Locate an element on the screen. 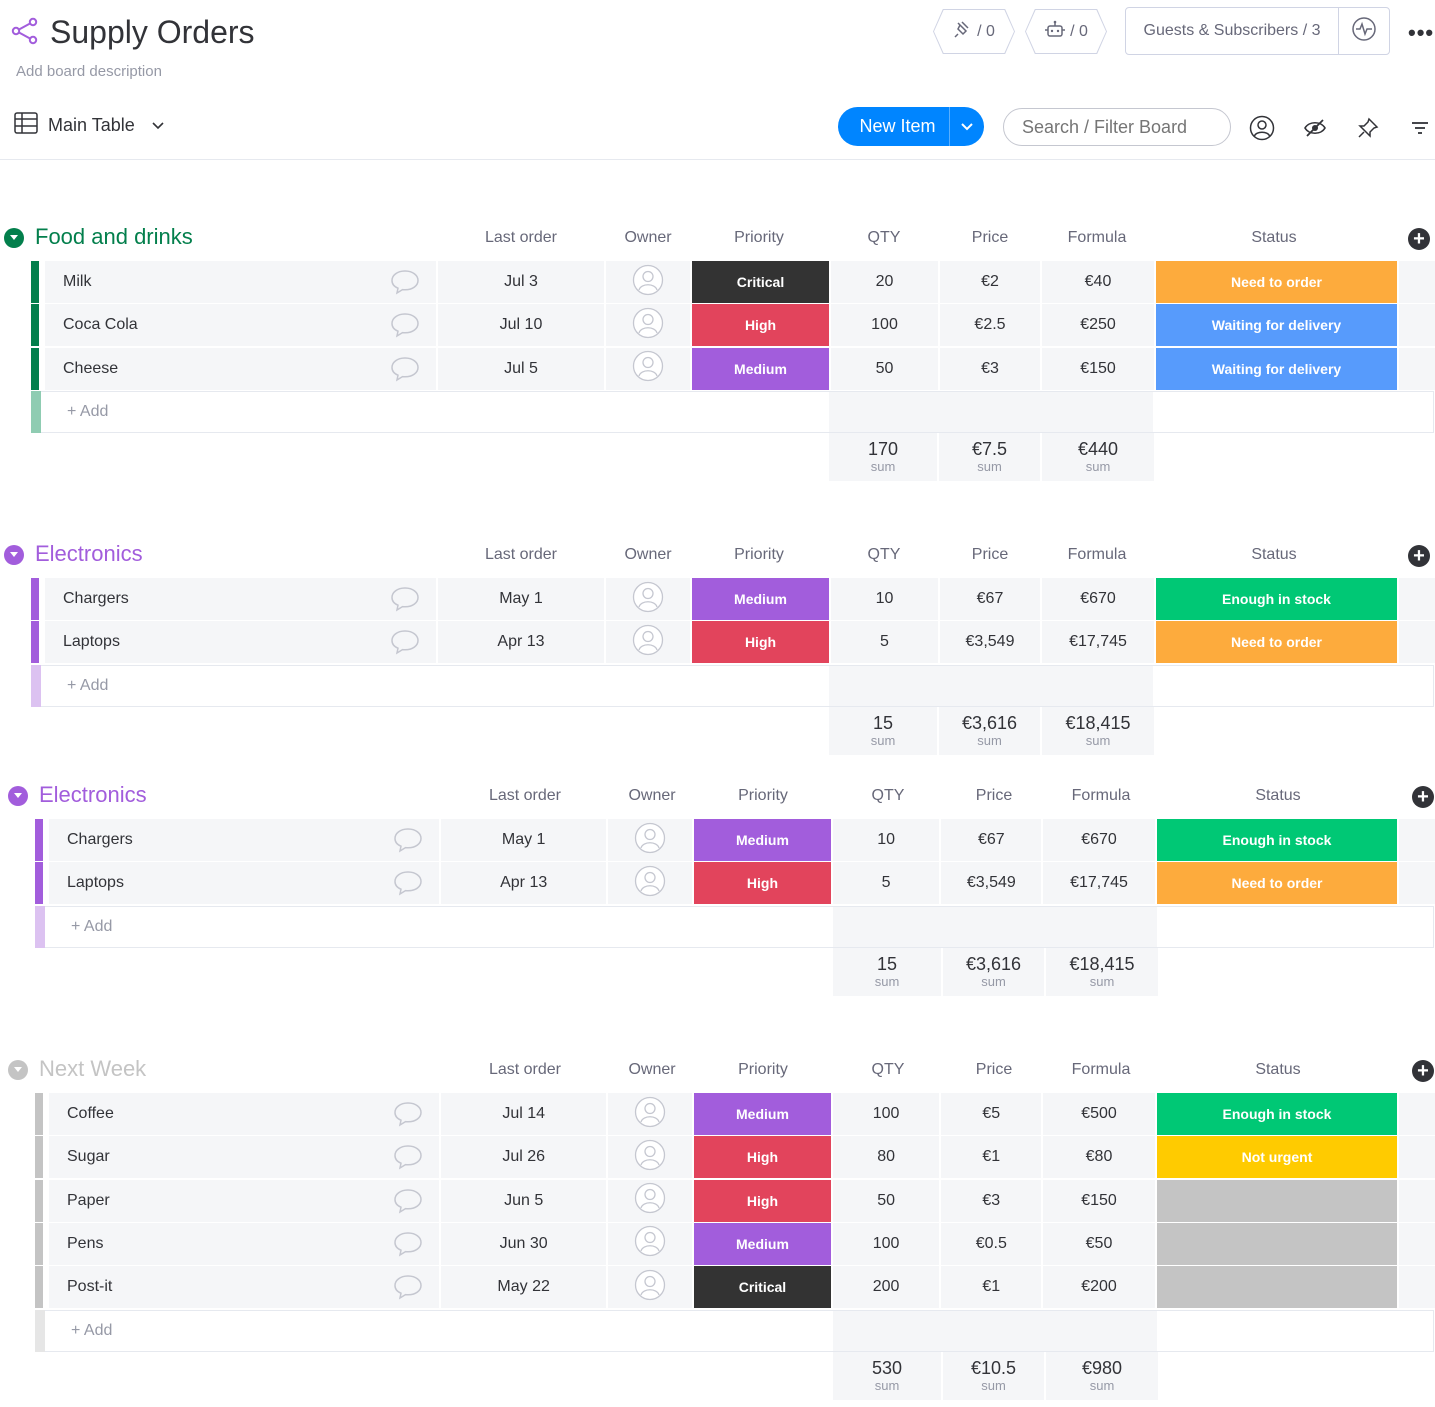 Image resolution: width=1435 pixels, height=1407 pixels. last-order-cell: Jul 10 is located at coordinates (521, 325).